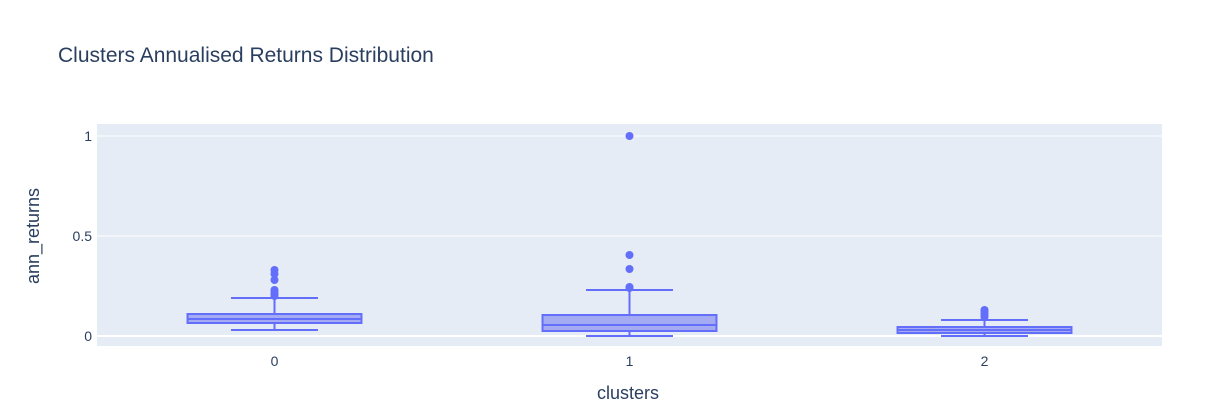 The width and height of the screenshot is (1210, 413). I want to click on y-tick-label: 1, so click(88, 136).